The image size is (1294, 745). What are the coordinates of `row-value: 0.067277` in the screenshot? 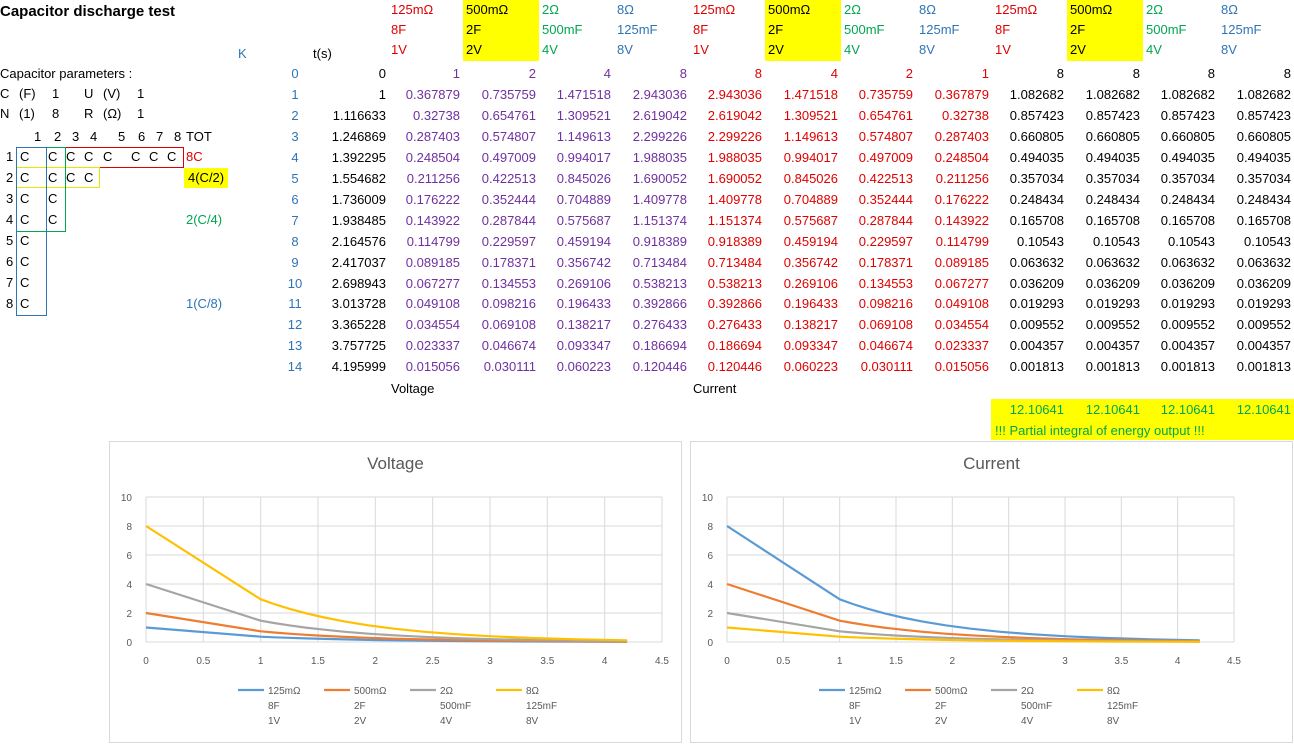 It's located at (961, 283).